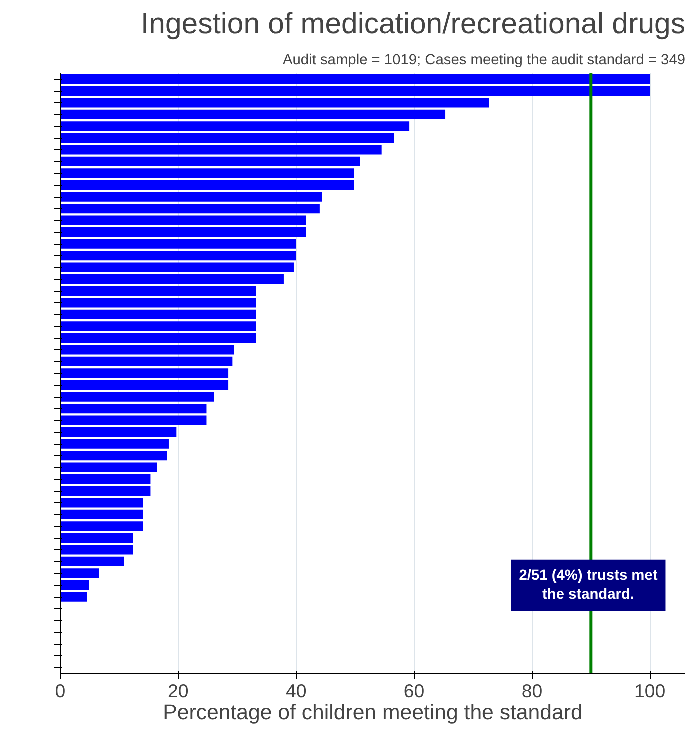  Describe the element at coordinates (296, 691) in the screenshot. I see `x-tick-label: 40` at that location.